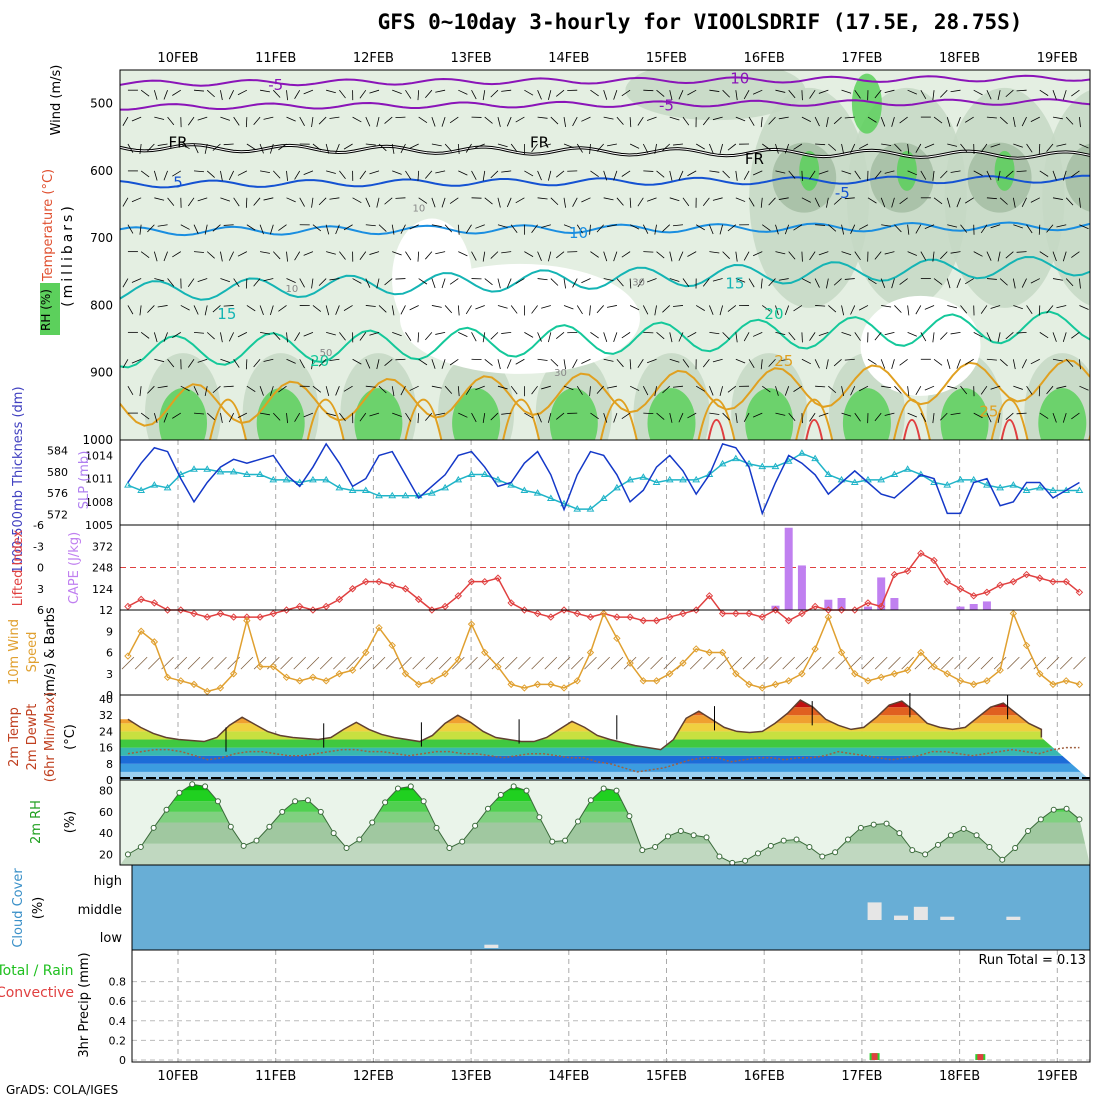 Image resolution: width=1100 pixels, height=1100 pixels. I want to click on rh-contour-label: 10, so click(418, 208).